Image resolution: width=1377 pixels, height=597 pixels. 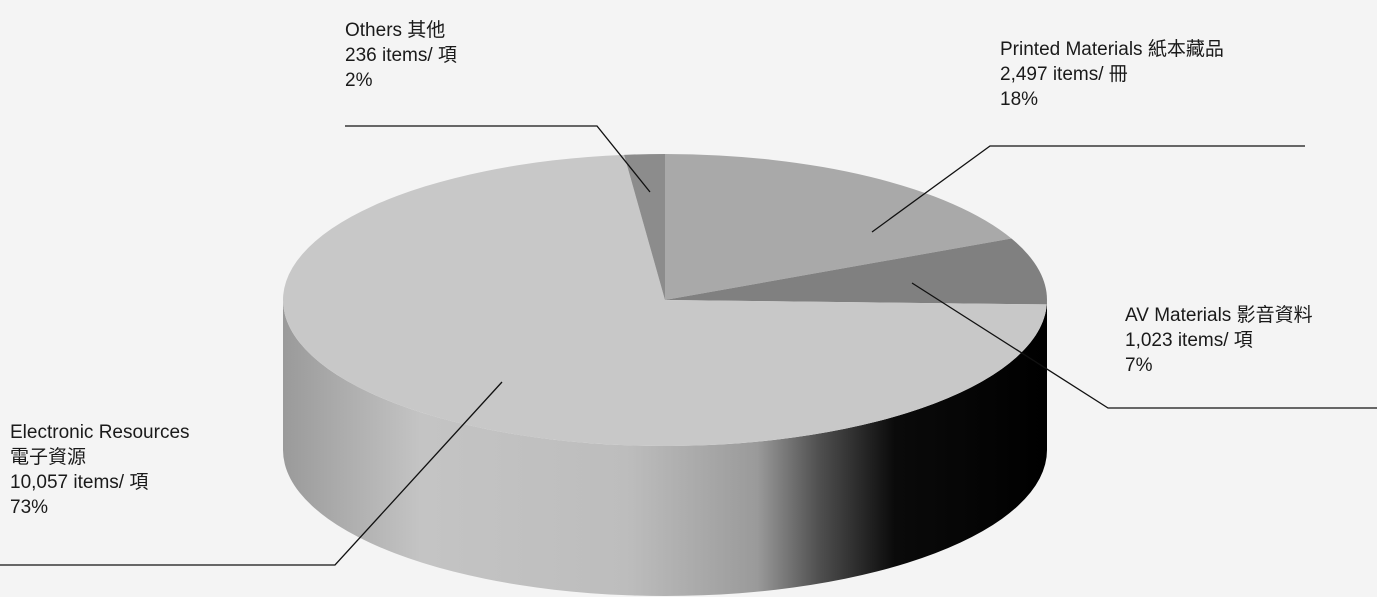 I want to click on slice-name-line1: Electronic Resources, so click(x=100, y=432).